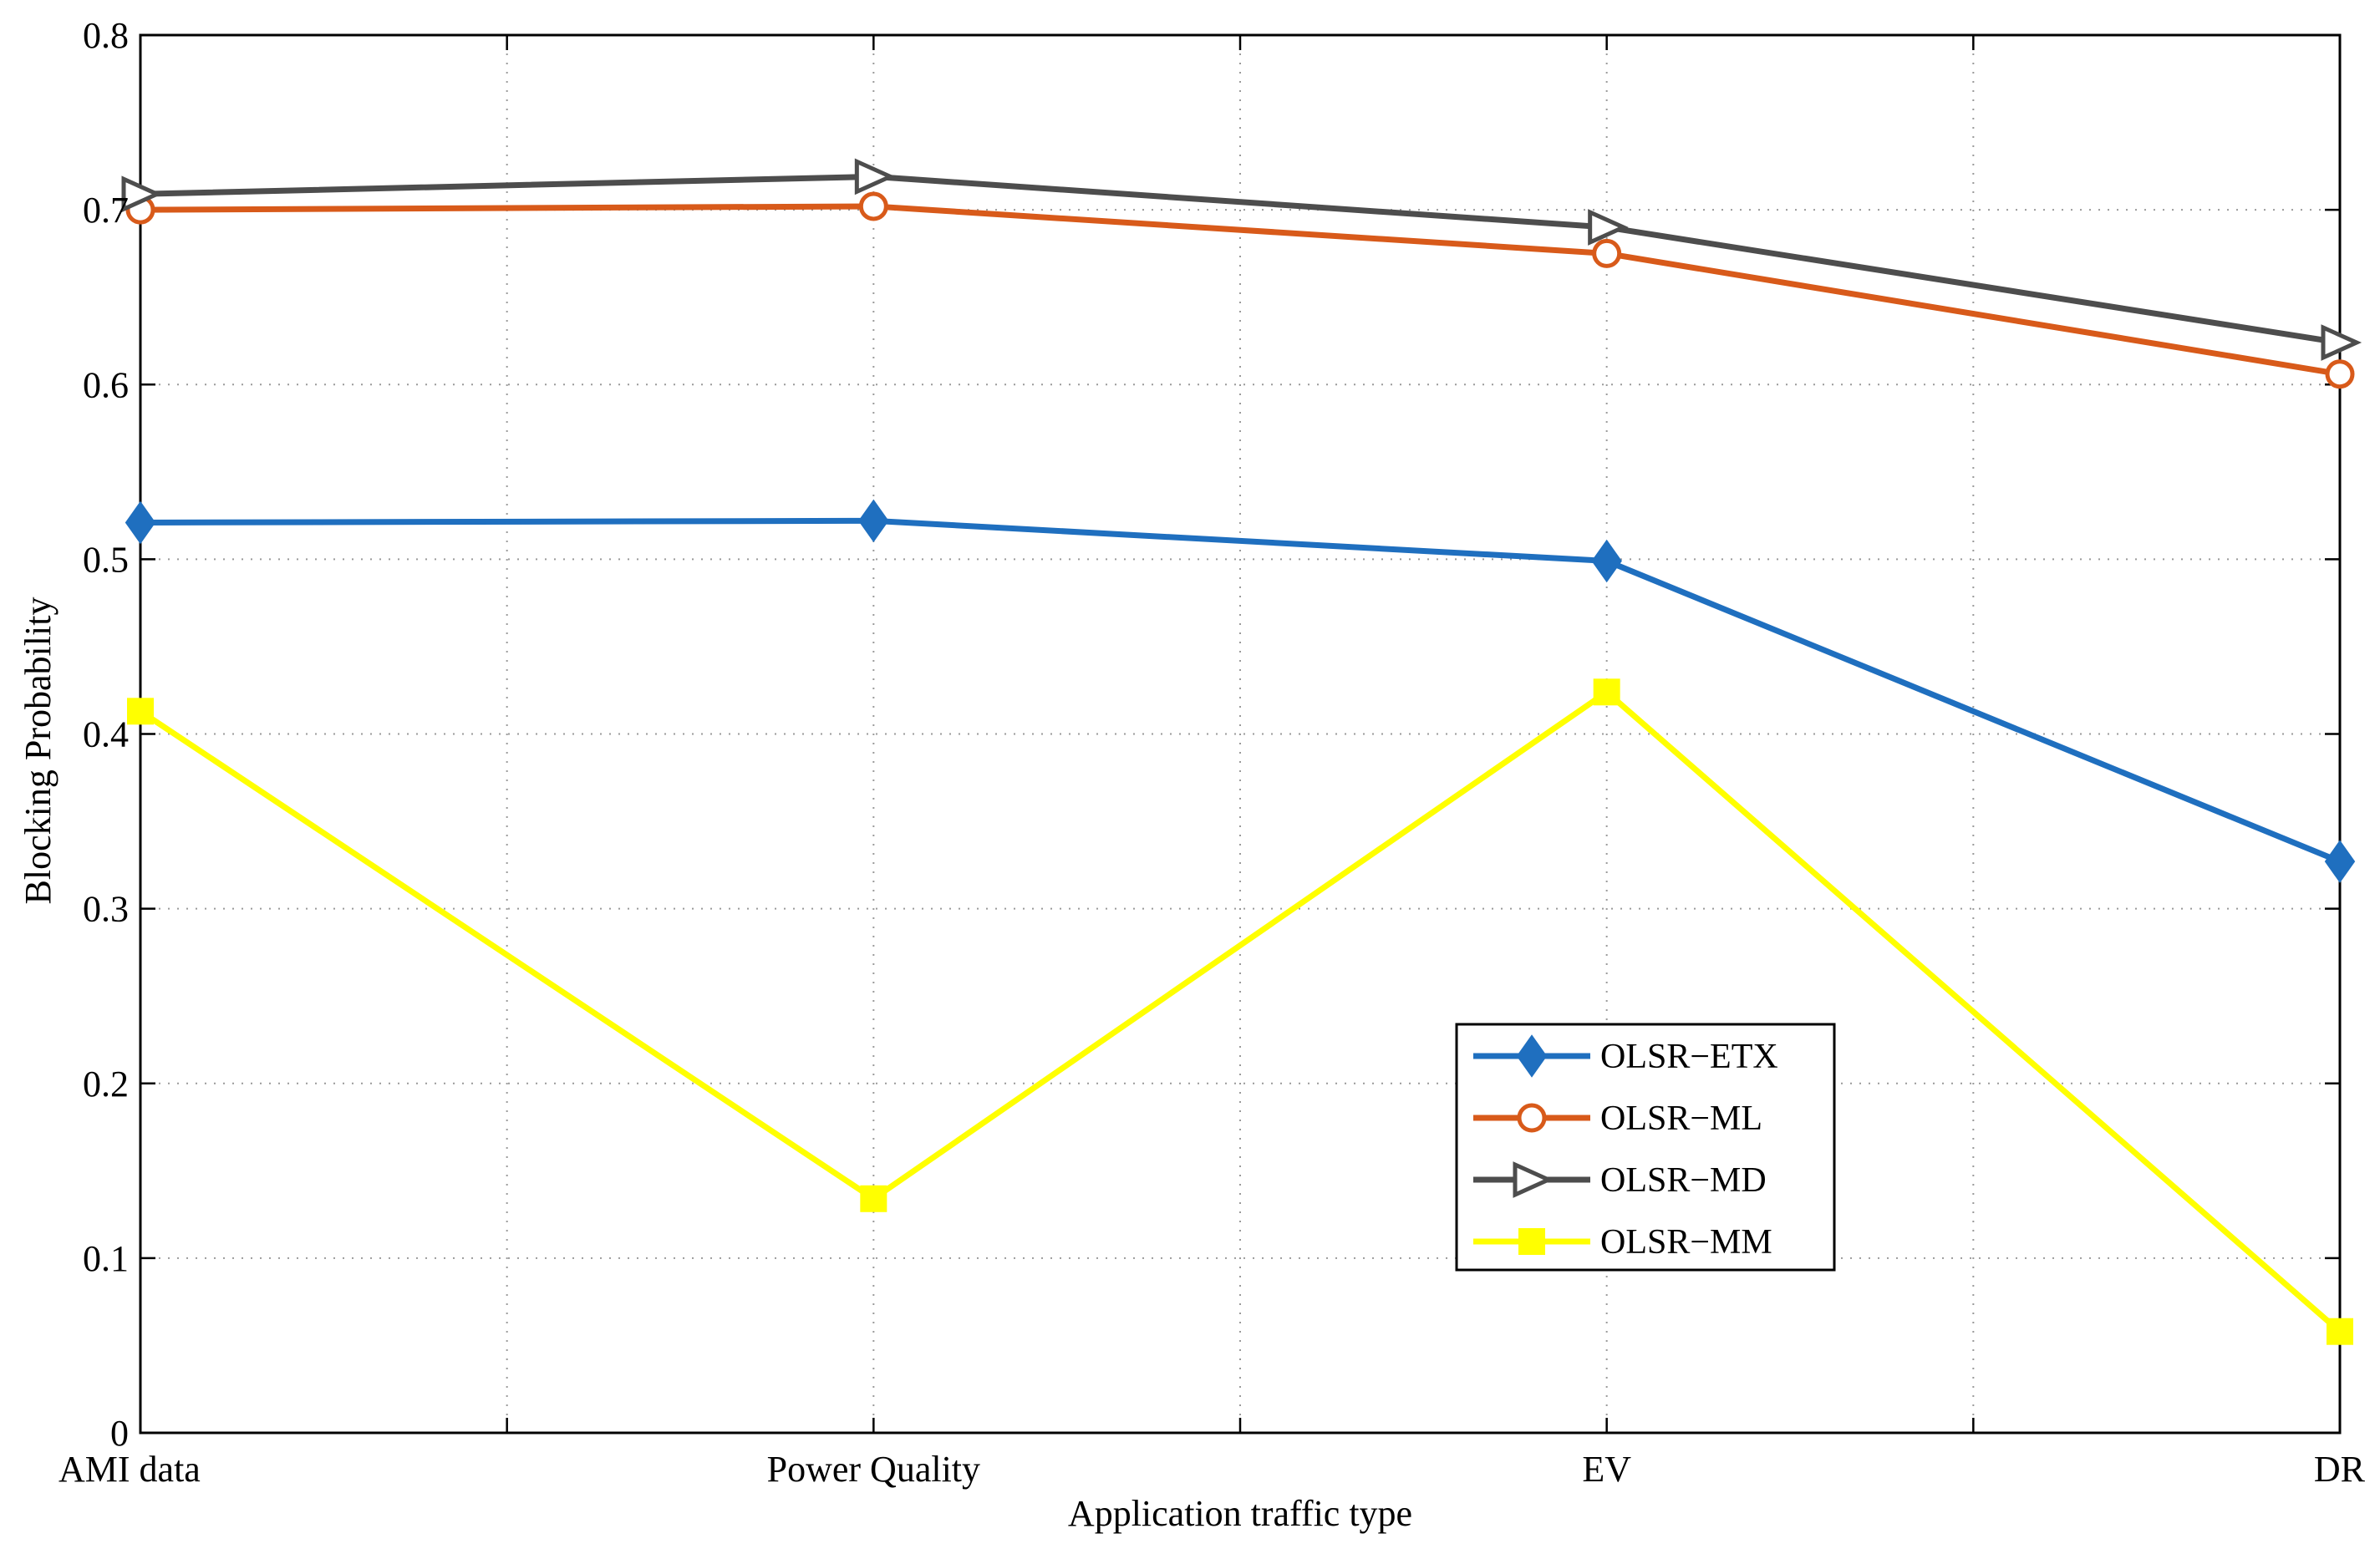 The height and width of the screenshot is (1559, 2380). I want to click on legend-item: OLSR−MD, so click(1620, 1181).